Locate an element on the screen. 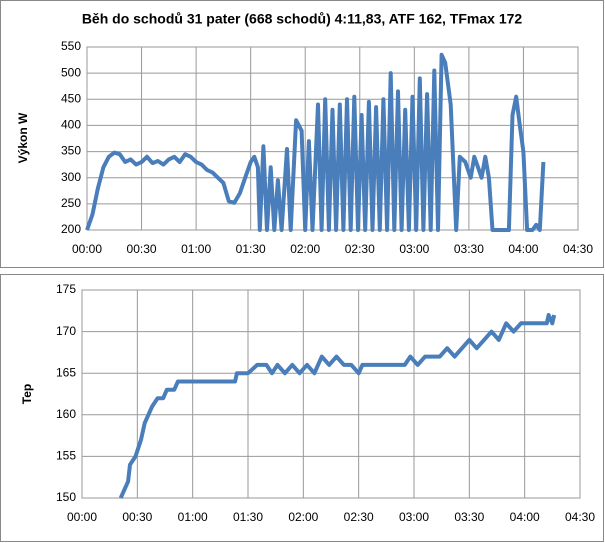  y-tick-label: 165 is located at coordinates (66, 372).